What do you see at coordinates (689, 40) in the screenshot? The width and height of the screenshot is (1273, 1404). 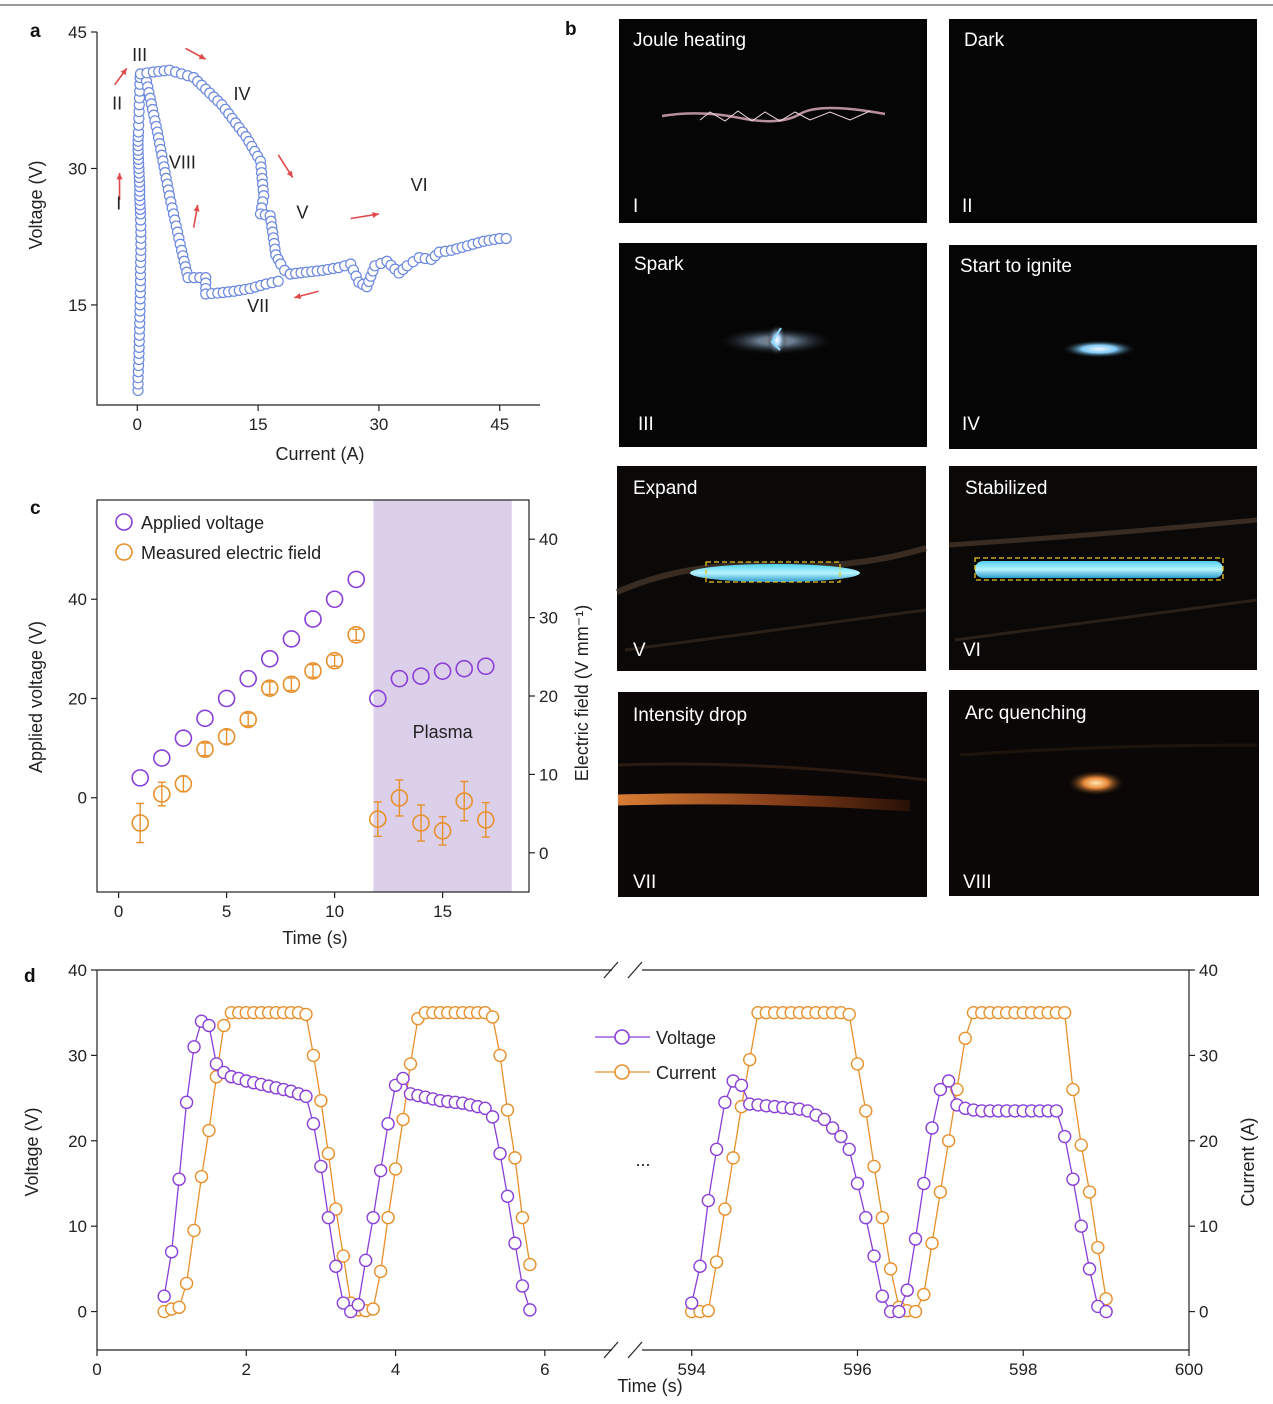 I see `photo-title: Joule heating` at bounding box center [689, 40].